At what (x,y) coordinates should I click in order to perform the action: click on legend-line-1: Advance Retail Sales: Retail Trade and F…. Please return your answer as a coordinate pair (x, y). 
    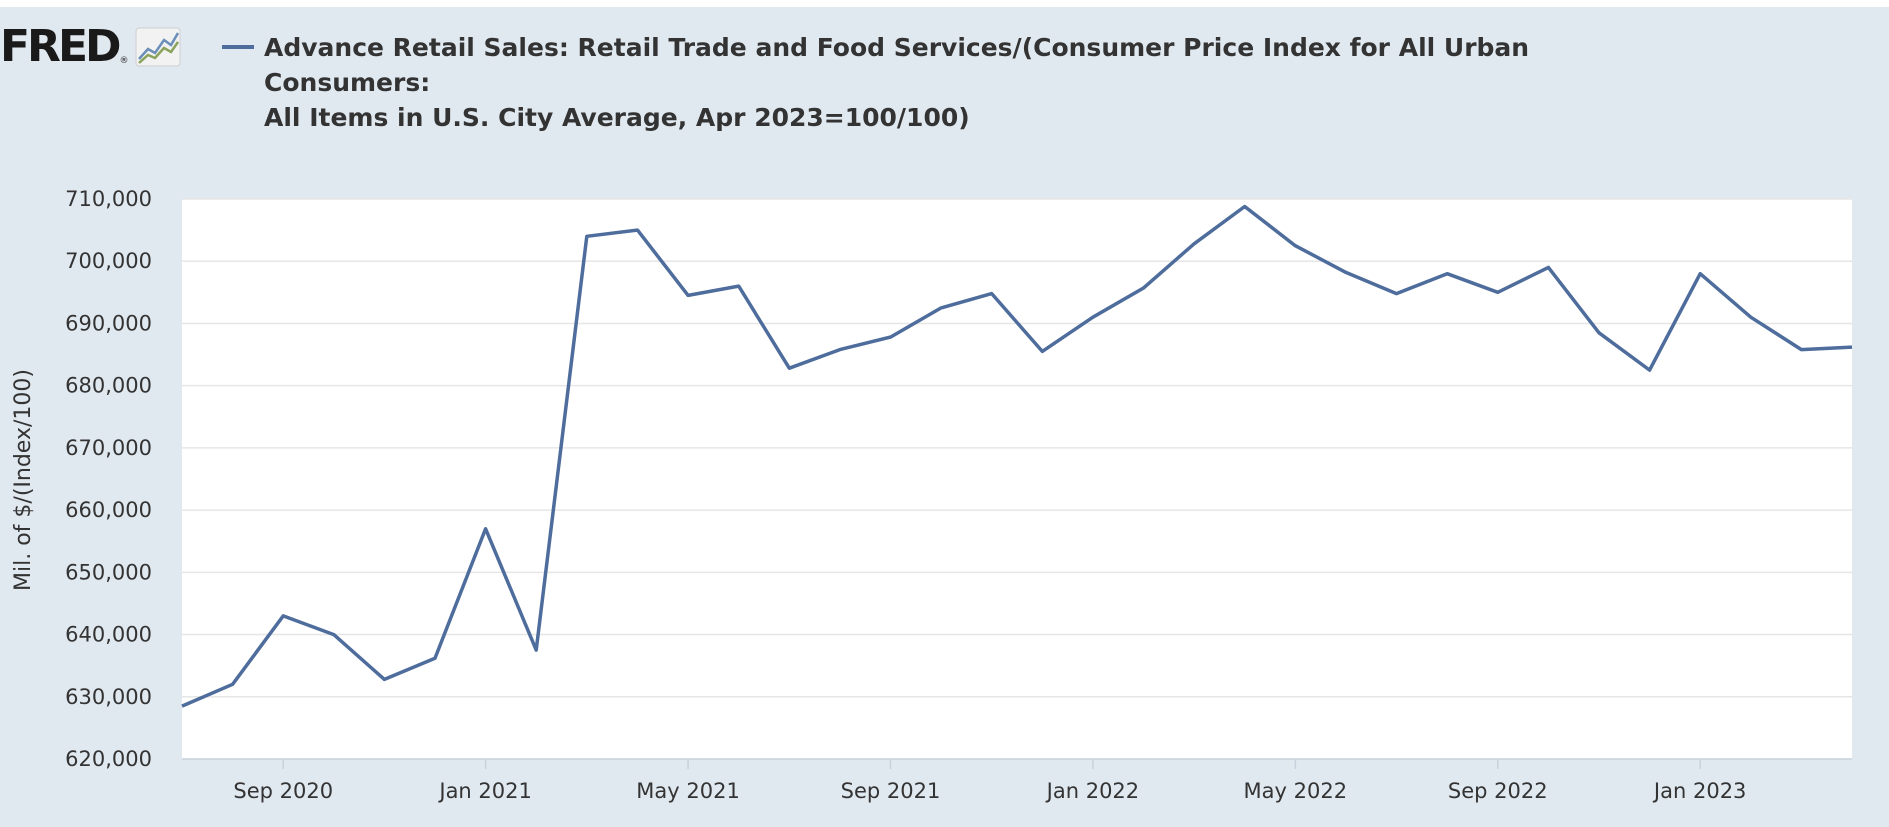
    Looking at the image, I should click on (897, 65).